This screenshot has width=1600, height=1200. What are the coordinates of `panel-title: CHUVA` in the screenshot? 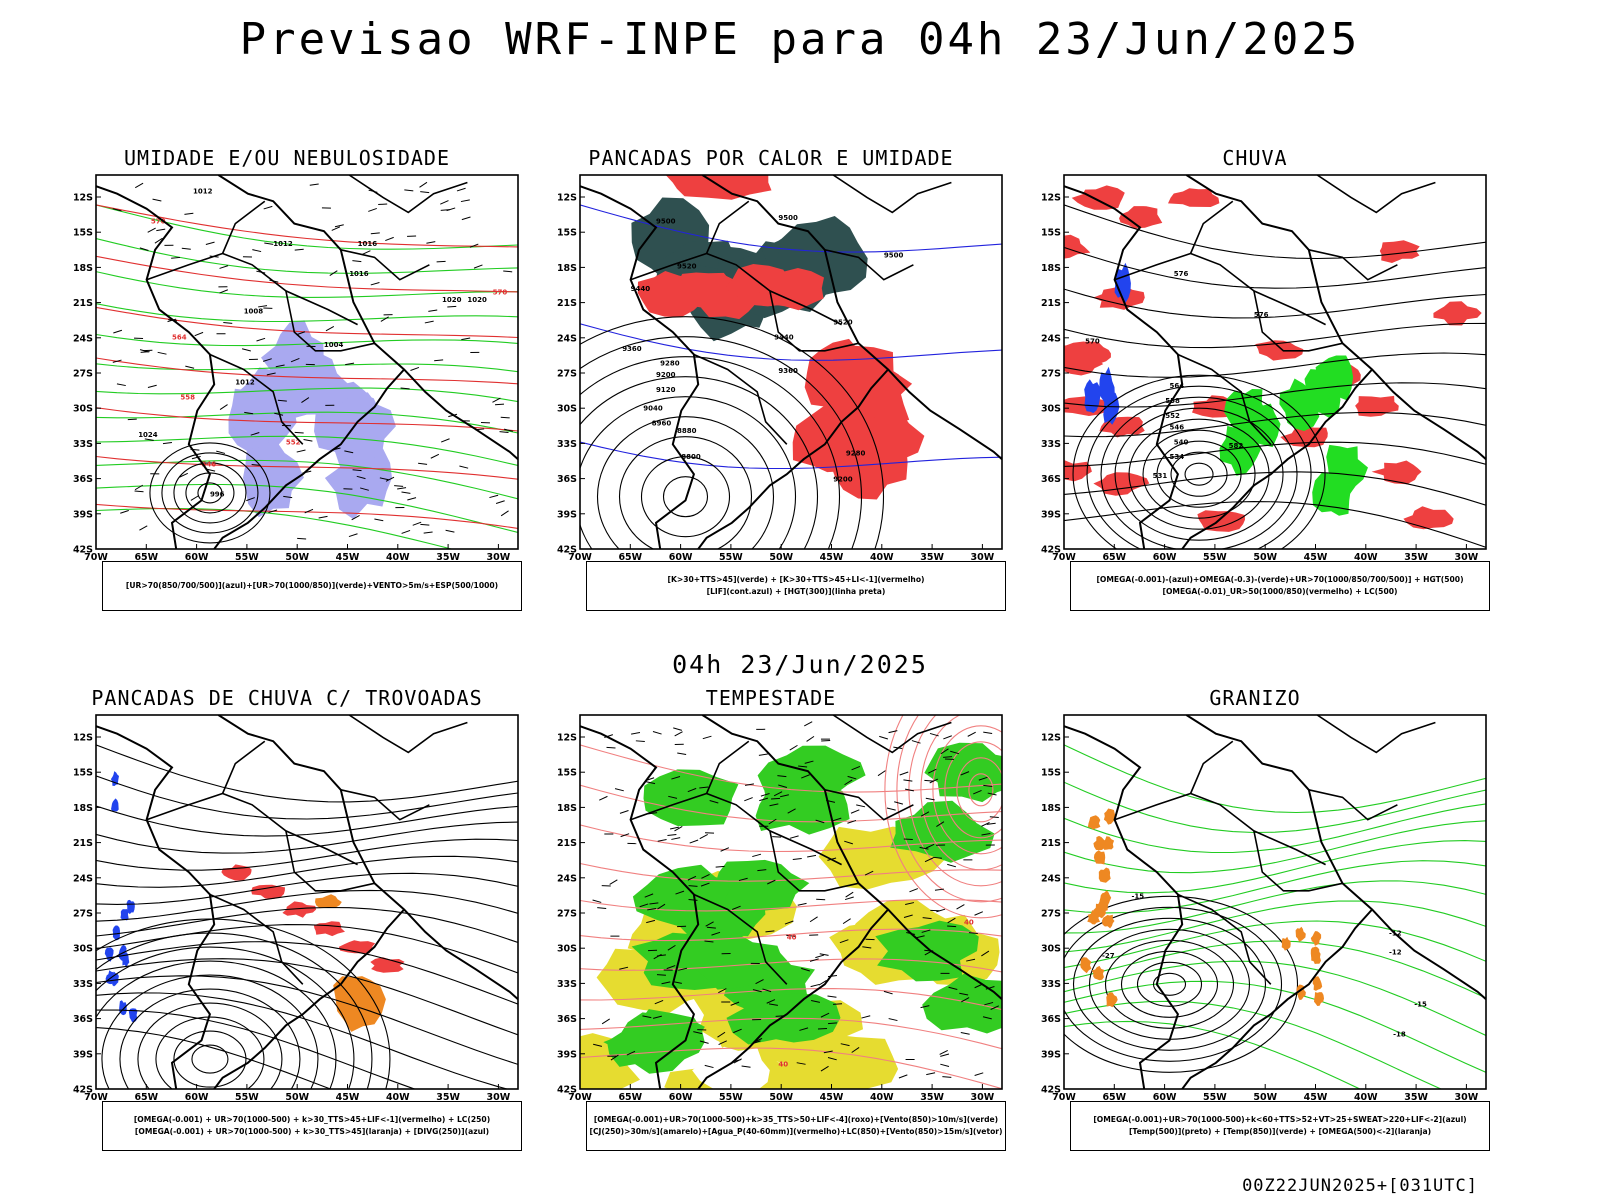 It's located at (1255, 158).